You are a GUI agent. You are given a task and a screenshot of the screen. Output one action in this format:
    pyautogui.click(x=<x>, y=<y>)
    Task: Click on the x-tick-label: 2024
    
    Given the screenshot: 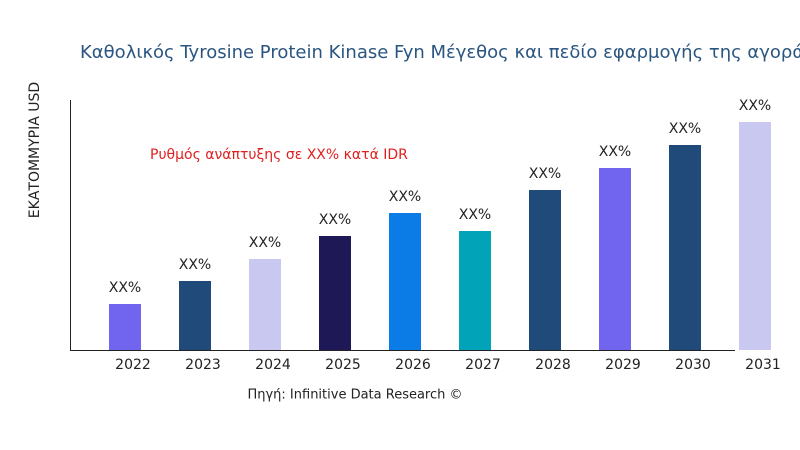 What is the action you would take?
    pyautogui.click(x=273, y=365)
    